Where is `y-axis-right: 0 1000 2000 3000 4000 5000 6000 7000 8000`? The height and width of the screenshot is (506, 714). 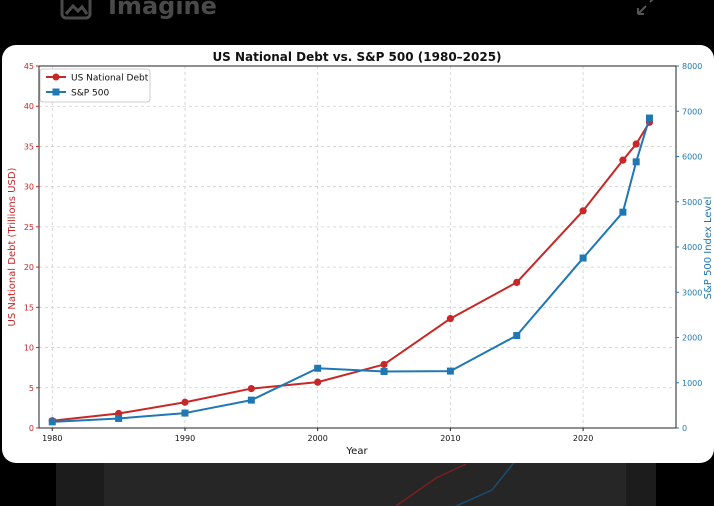 y-axis-right: 0 1000 2000 3000 4000 5000 6000 7000 8000 is located at coordinates (689, 247).